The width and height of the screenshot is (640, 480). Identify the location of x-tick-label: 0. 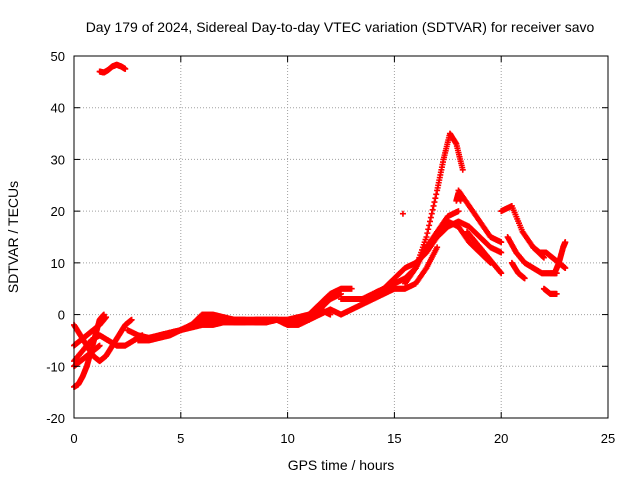
(73, 438).